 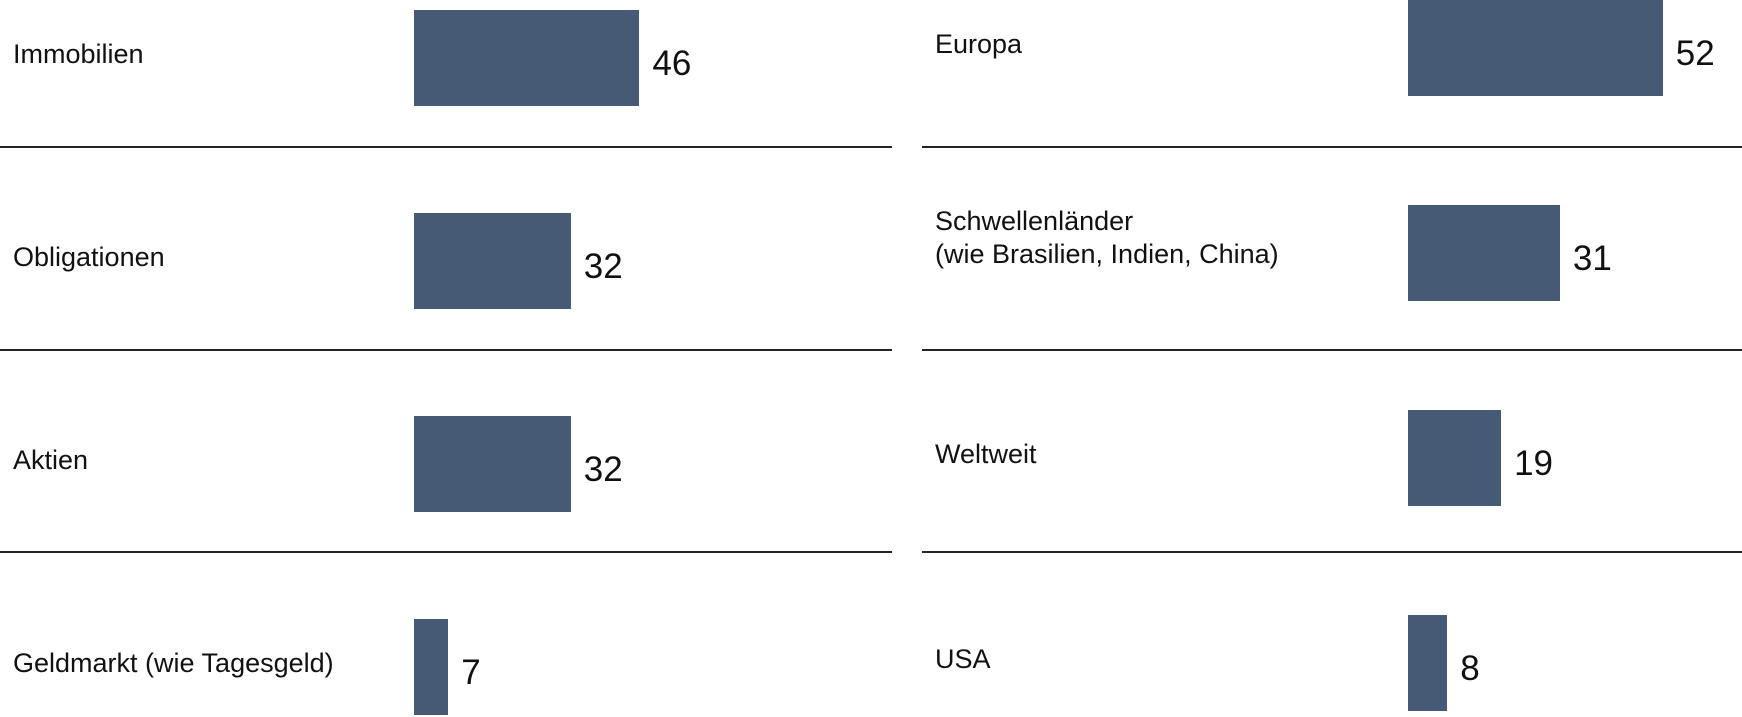 I want to click on value-label: 7, so click(x=471, y=672).